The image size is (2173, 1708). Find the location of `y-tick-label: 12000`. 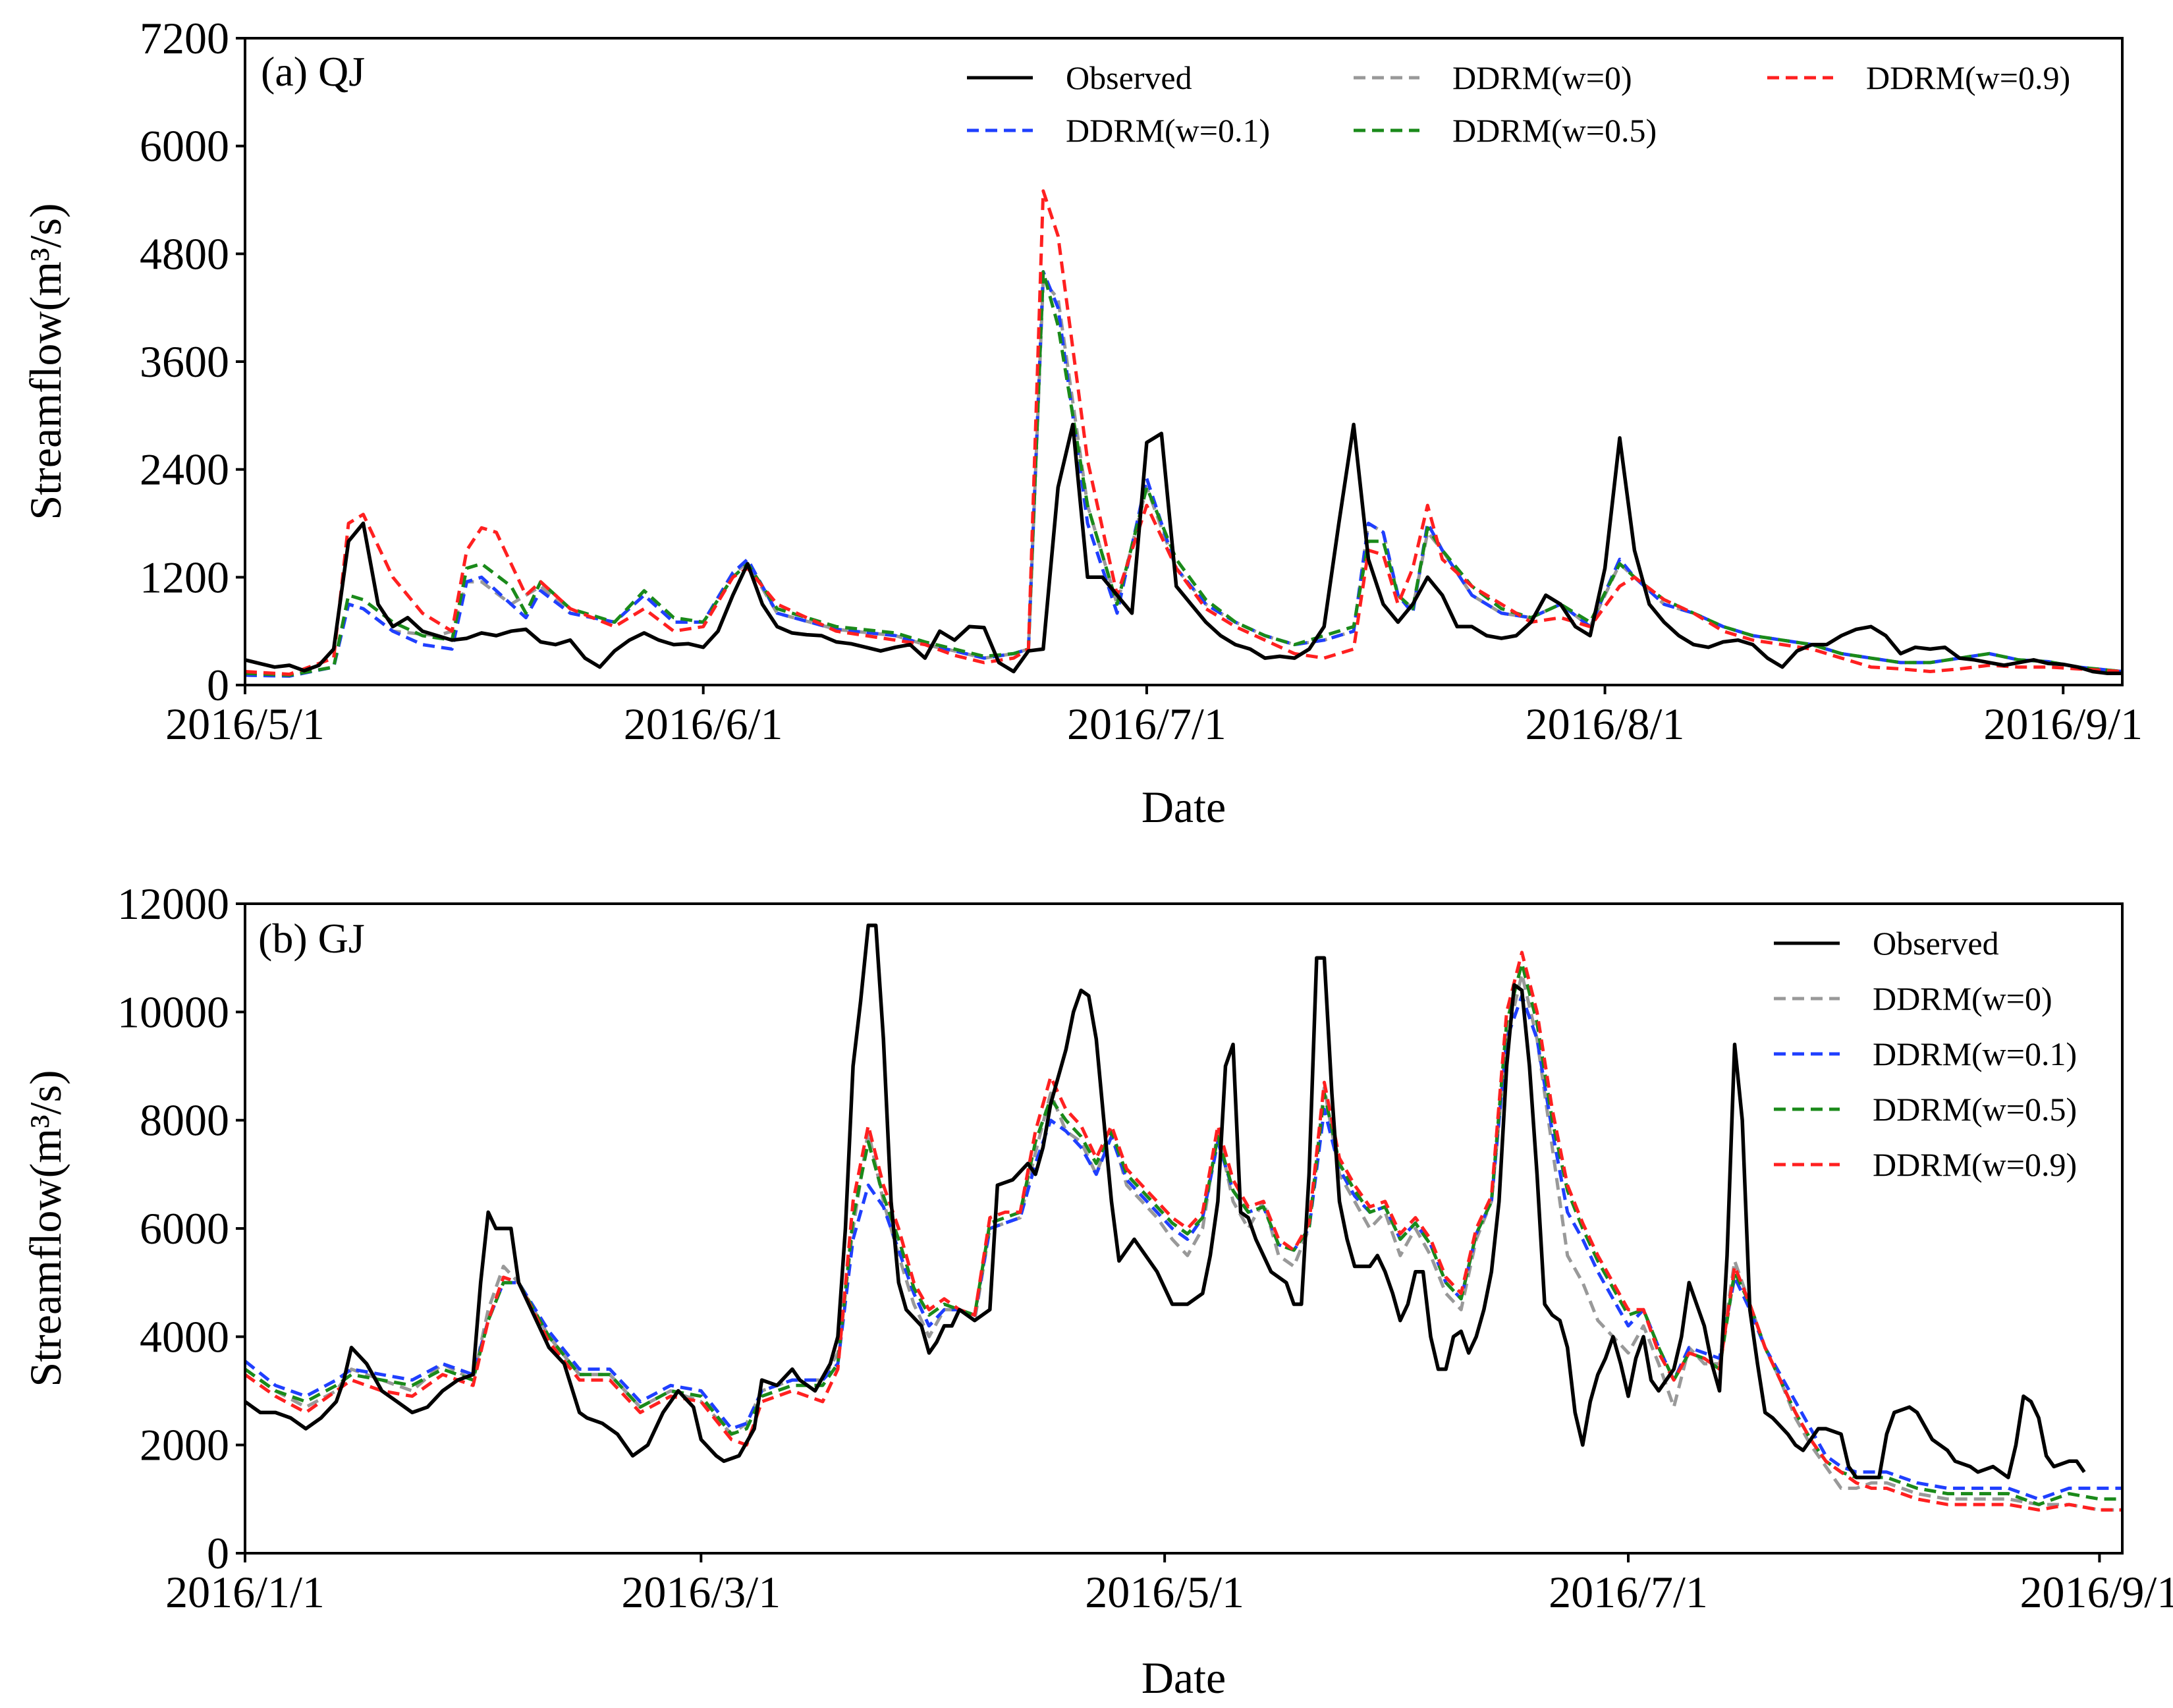

y-tick-label: 12000 is located at coordinates (173, 904).